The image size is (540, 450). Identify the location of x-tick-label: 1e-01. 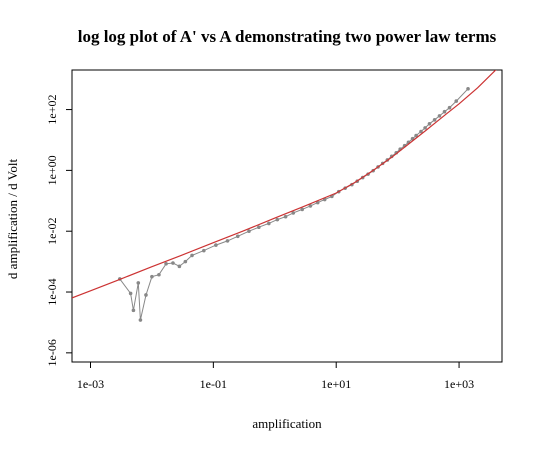
(213, 384).